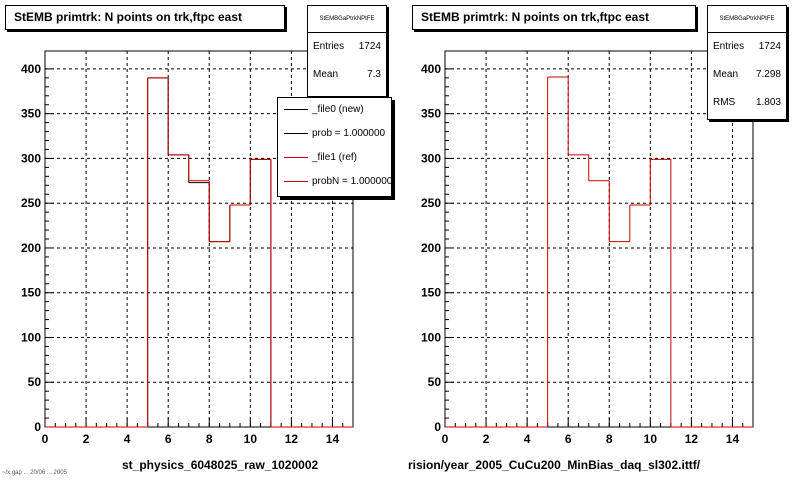 The height and width of the screenshot is (480, 800). I want to click on right-stats-name: StEMBGaPtrkNPtFE, so click(747, 19).